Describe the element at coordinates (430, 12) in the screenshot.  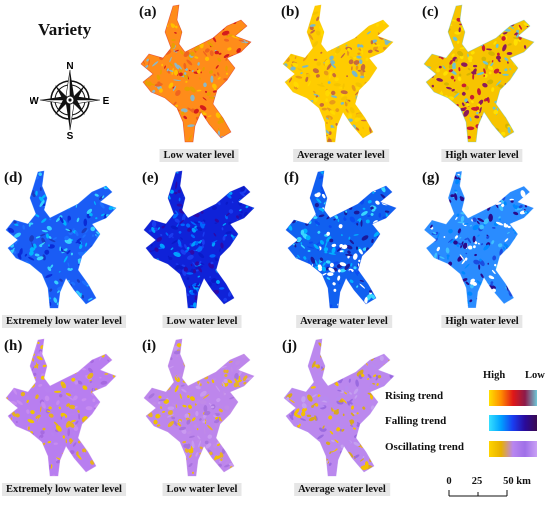
I see `panel-tag: (c)` at that location.